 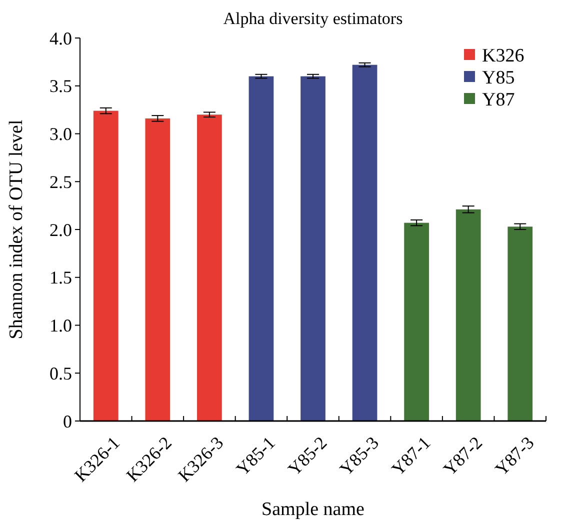 What do you see at coordinates (61, 38) in the screenshot?
I see `y-tick-label: 4.0` at bounding box center [61, 38].